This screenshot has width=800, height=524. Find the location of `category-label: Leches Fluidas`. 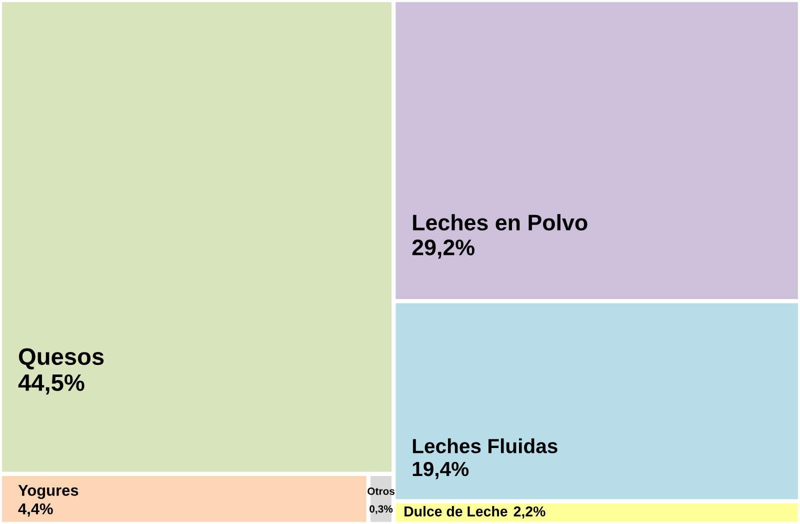

category-label: Leches Fluidas is located at coordinates (485, 446).